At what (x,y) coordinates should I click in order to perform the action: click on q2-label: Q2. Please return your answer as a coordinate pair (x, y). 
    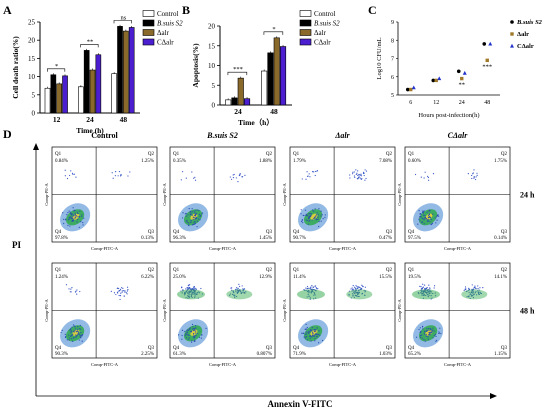
    Looking at the image, I should click on (269, 270).